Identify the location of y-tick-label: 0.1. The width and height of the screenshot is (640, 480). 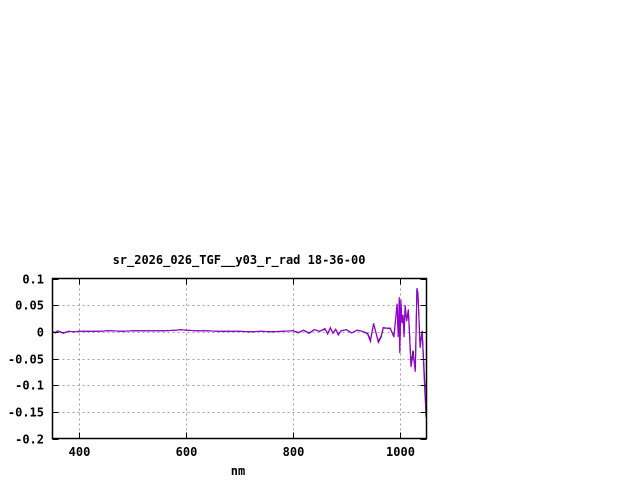
(33, 280).